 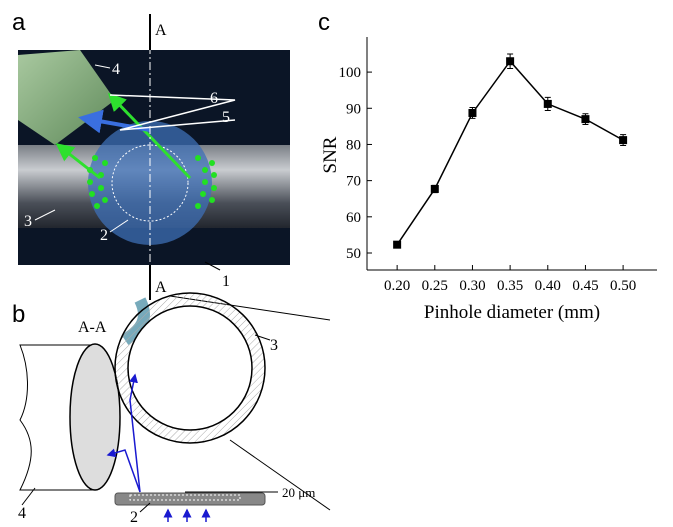 I want to click on x-tick-label: 0.40, so click(x=548, y=286).